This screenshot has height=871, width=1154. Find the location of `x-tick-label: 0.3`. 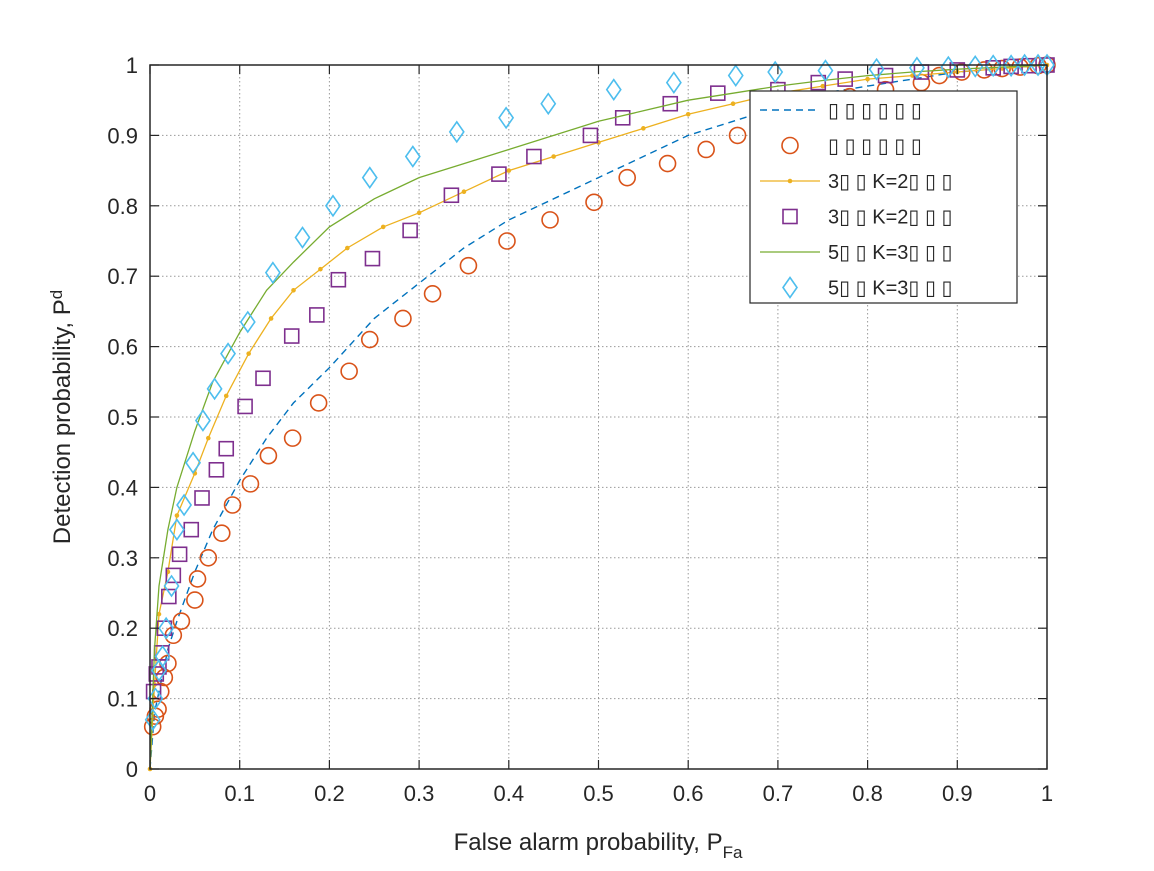

x-tick-label: 0.3 is located at coordinates (419, 793).